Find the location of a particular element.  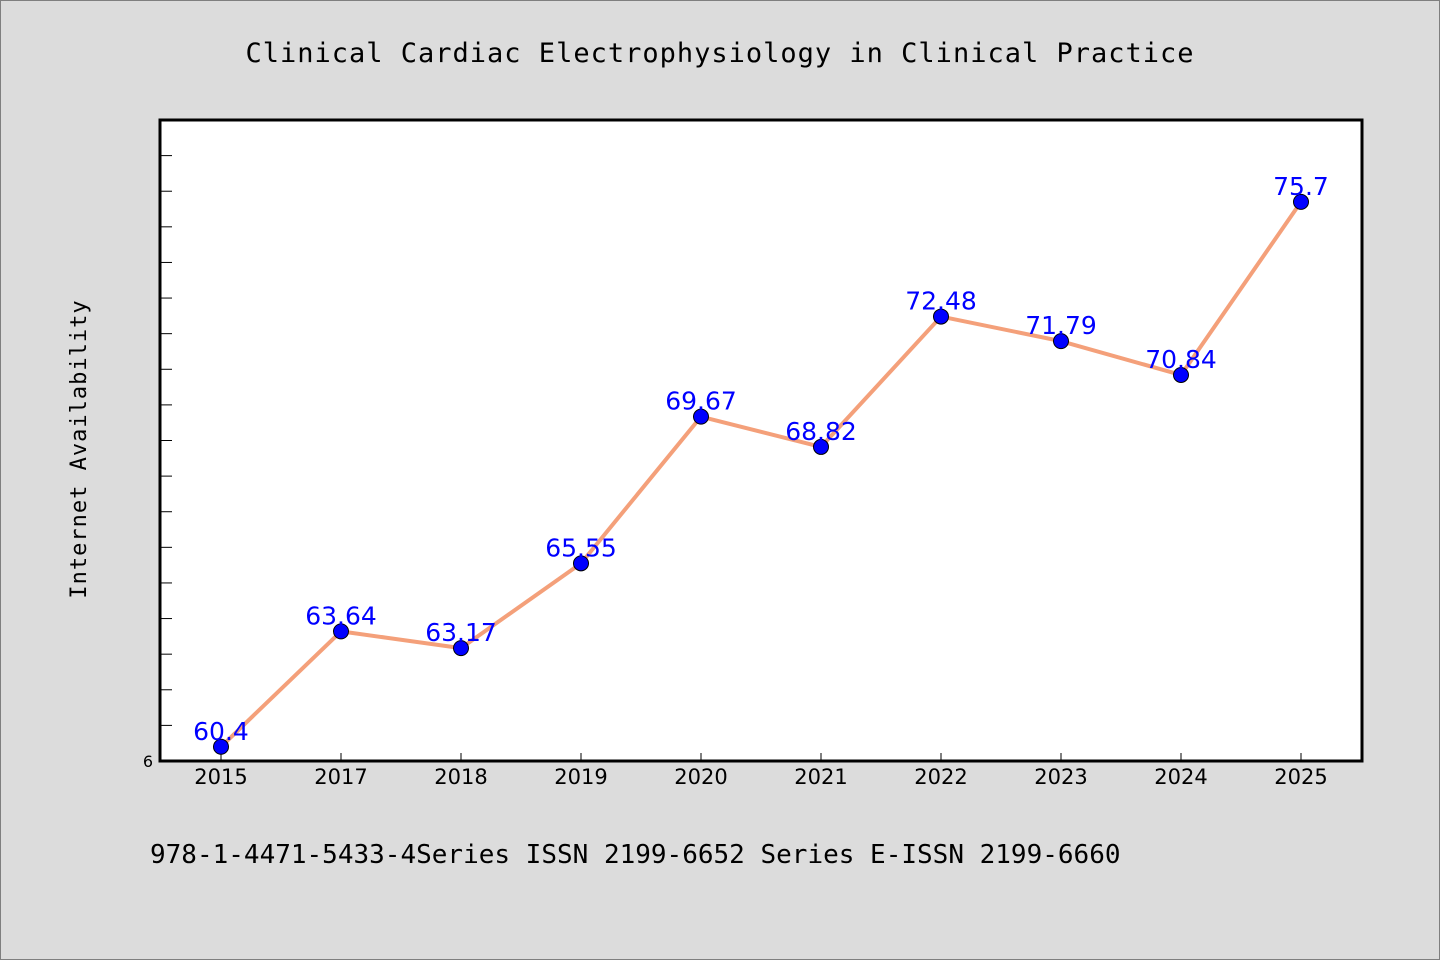

data-label: 70.84 is located at coordinates (1181, 359).